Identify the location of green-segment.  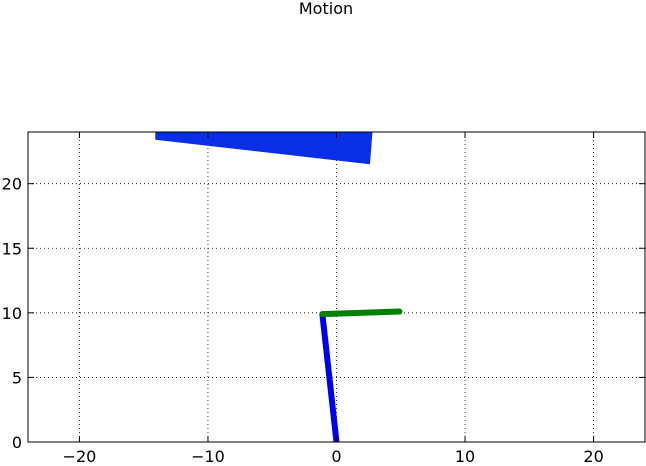
(361, 313).